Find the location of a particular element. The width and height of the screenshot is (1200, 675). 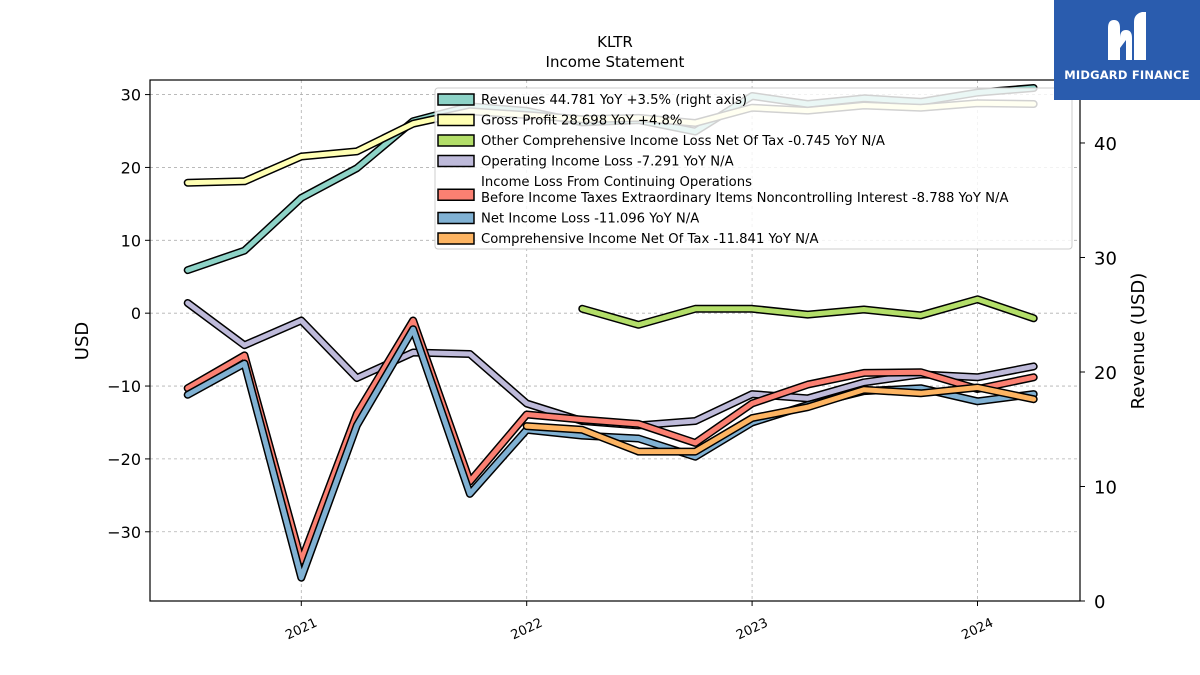

series-line-outline is located at coordinates (610, 364).